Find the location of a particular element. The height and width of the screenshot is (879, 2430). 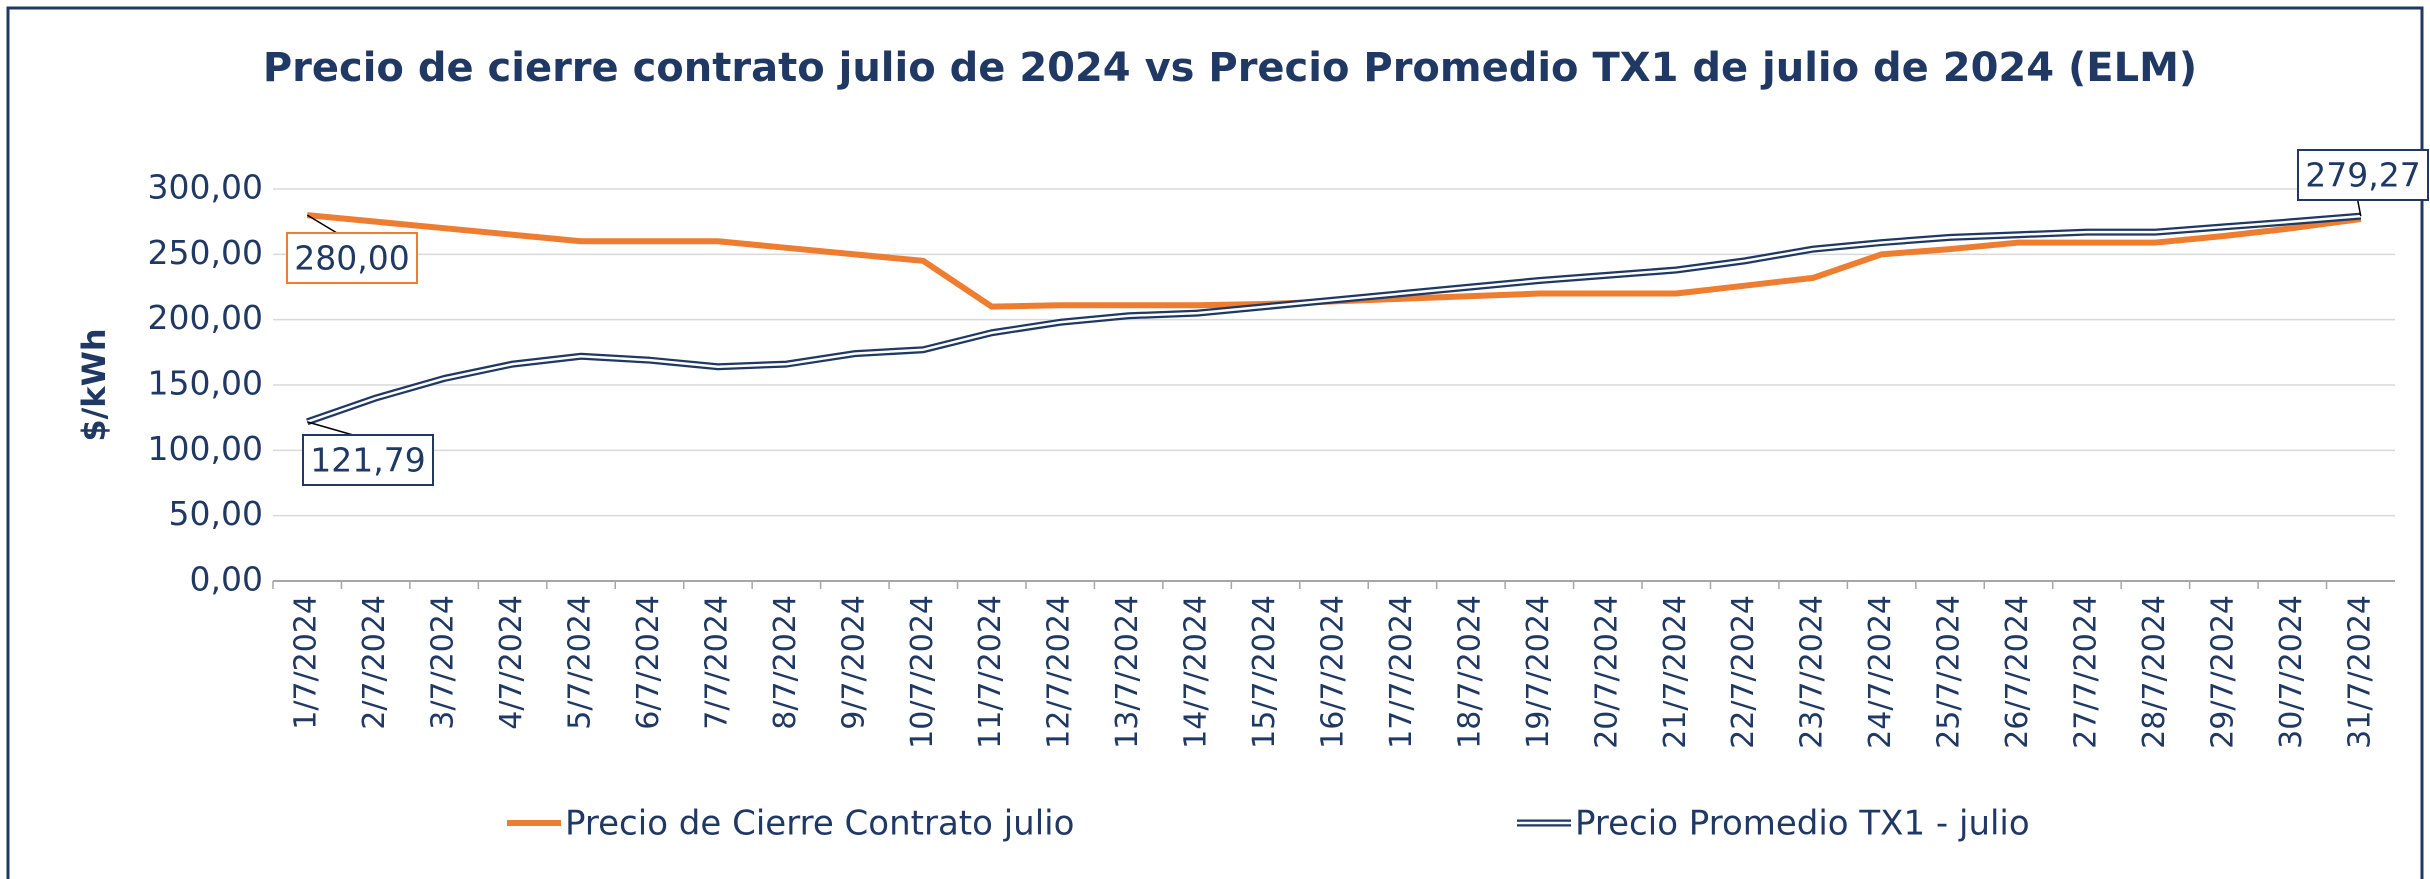

x-tick-label: 13/7/2024 is located at coordinates (1127, 672).